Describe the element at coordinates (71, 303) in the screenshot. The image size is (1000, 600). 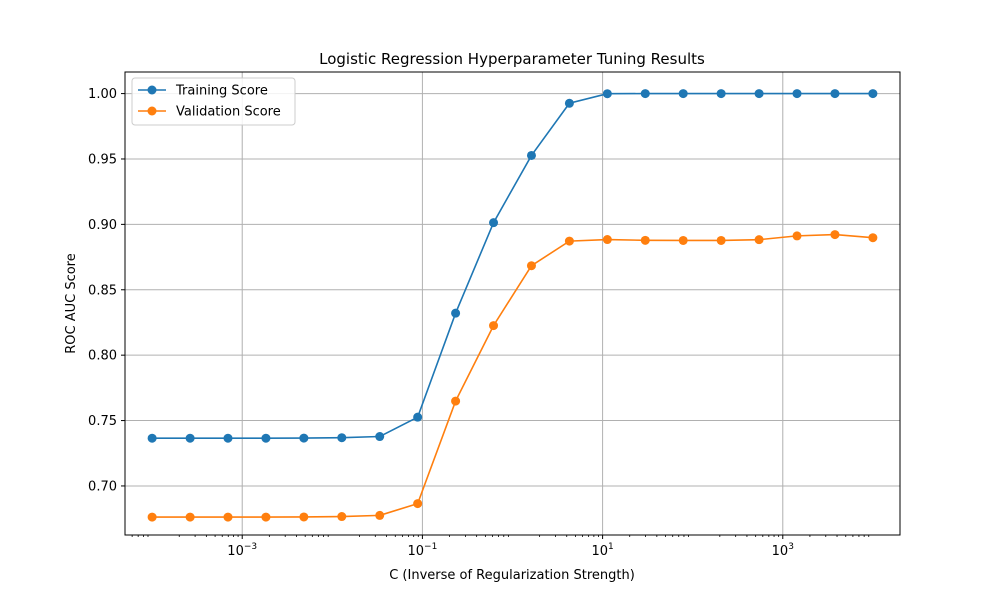
I see `y-axis-label: ROC AUC Score` at that location.